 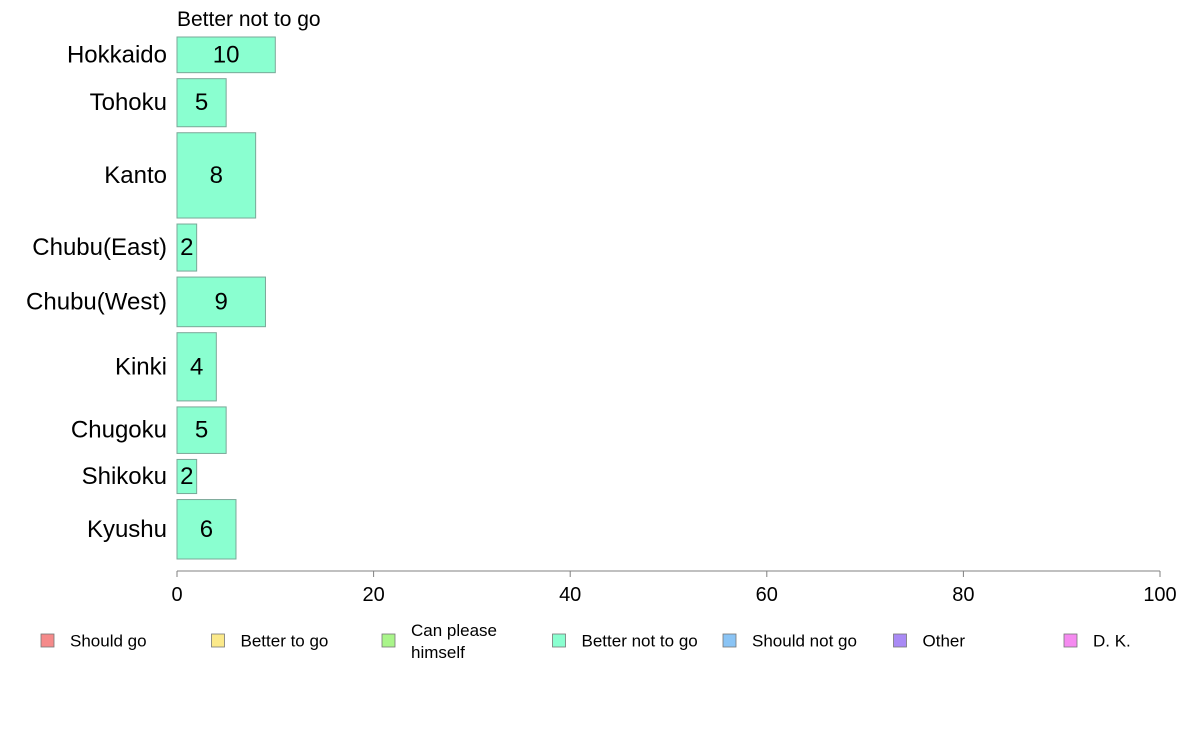 I want to click on bar-chugoku, so click(x=201, y=430).